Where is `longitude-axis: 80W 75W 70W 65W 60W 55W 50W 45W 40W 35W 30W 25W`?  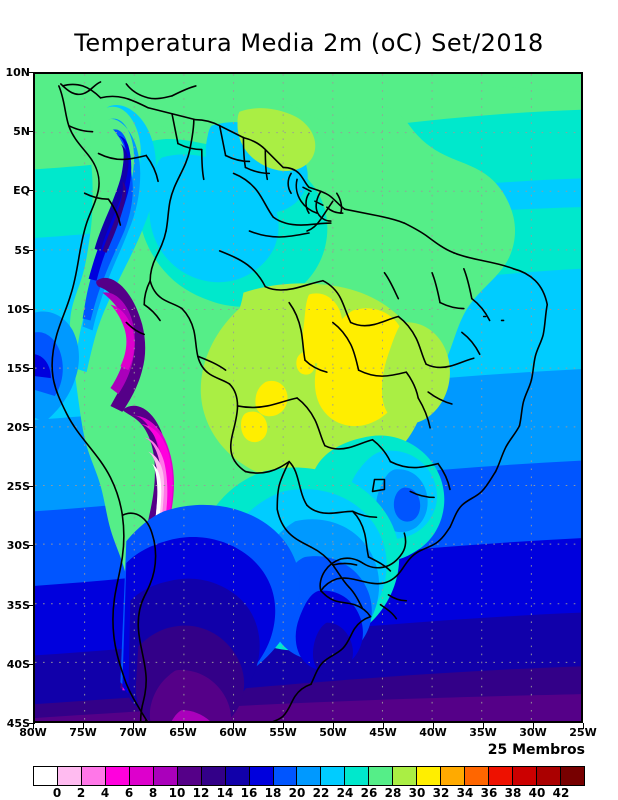 longitude-axis: 80W 75W 70W 65W 60W 55W 50W 45W 40W 35W 30W 25W is located at coordinates (309, 734).